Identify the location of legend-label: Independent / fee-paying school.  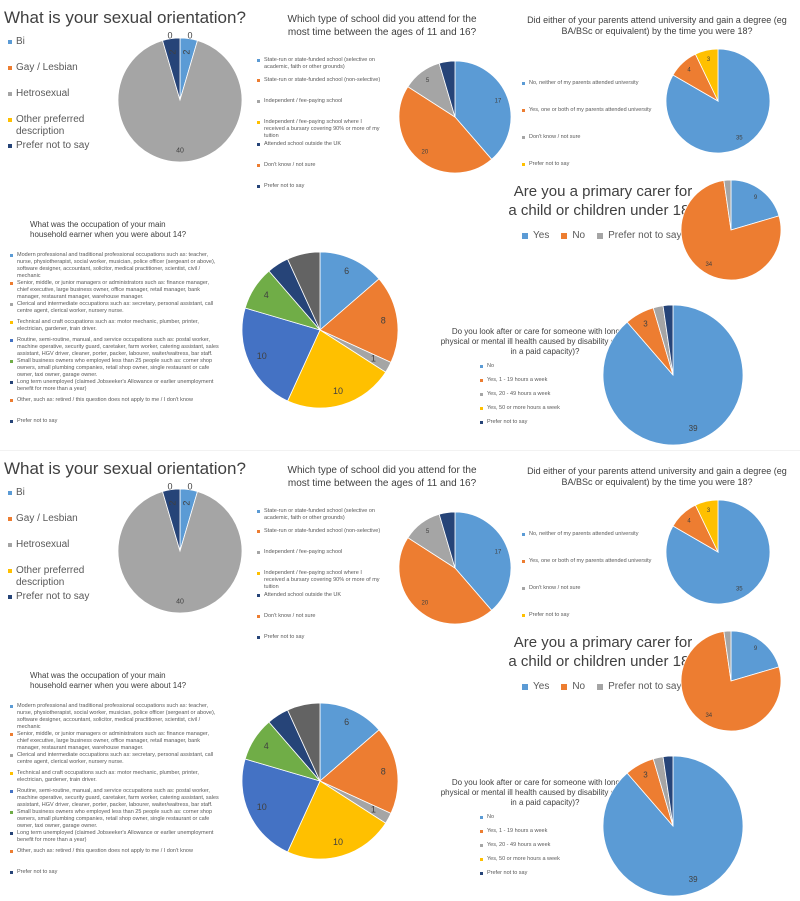
(303, 552).